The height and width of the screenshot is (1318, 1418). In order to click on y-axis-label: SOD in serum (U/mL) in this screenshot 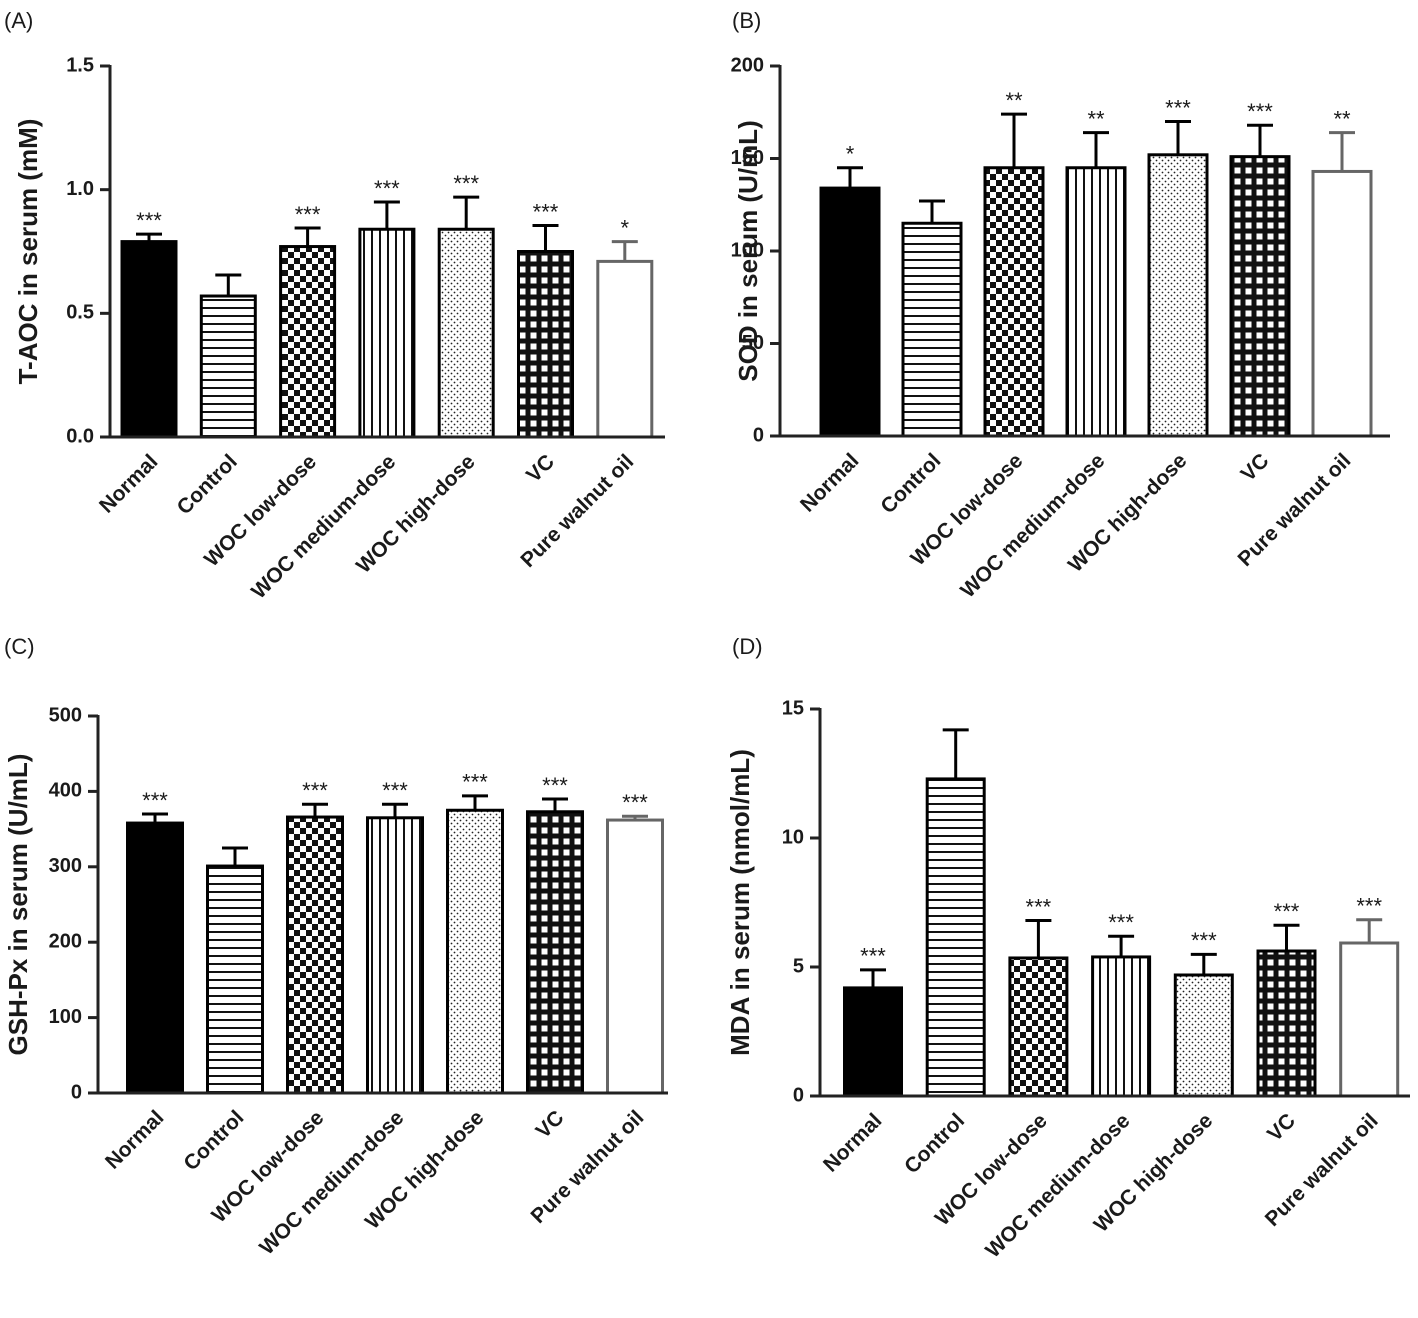, I will do `click(748, 250)`.